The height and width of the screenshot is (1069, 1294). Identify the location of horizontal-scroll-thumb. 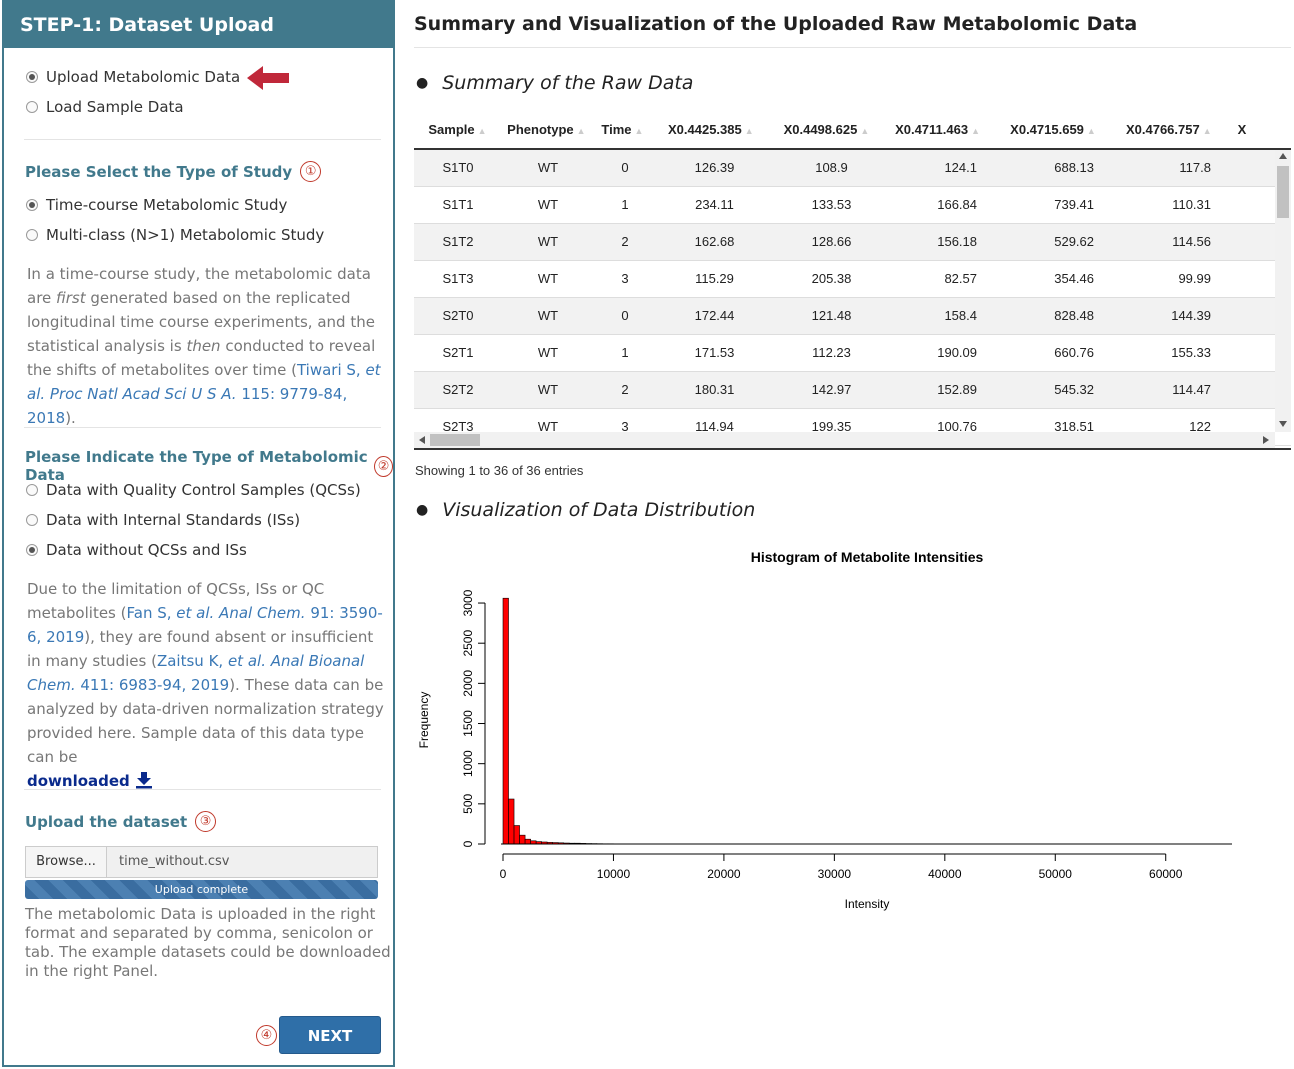
(455, 440).